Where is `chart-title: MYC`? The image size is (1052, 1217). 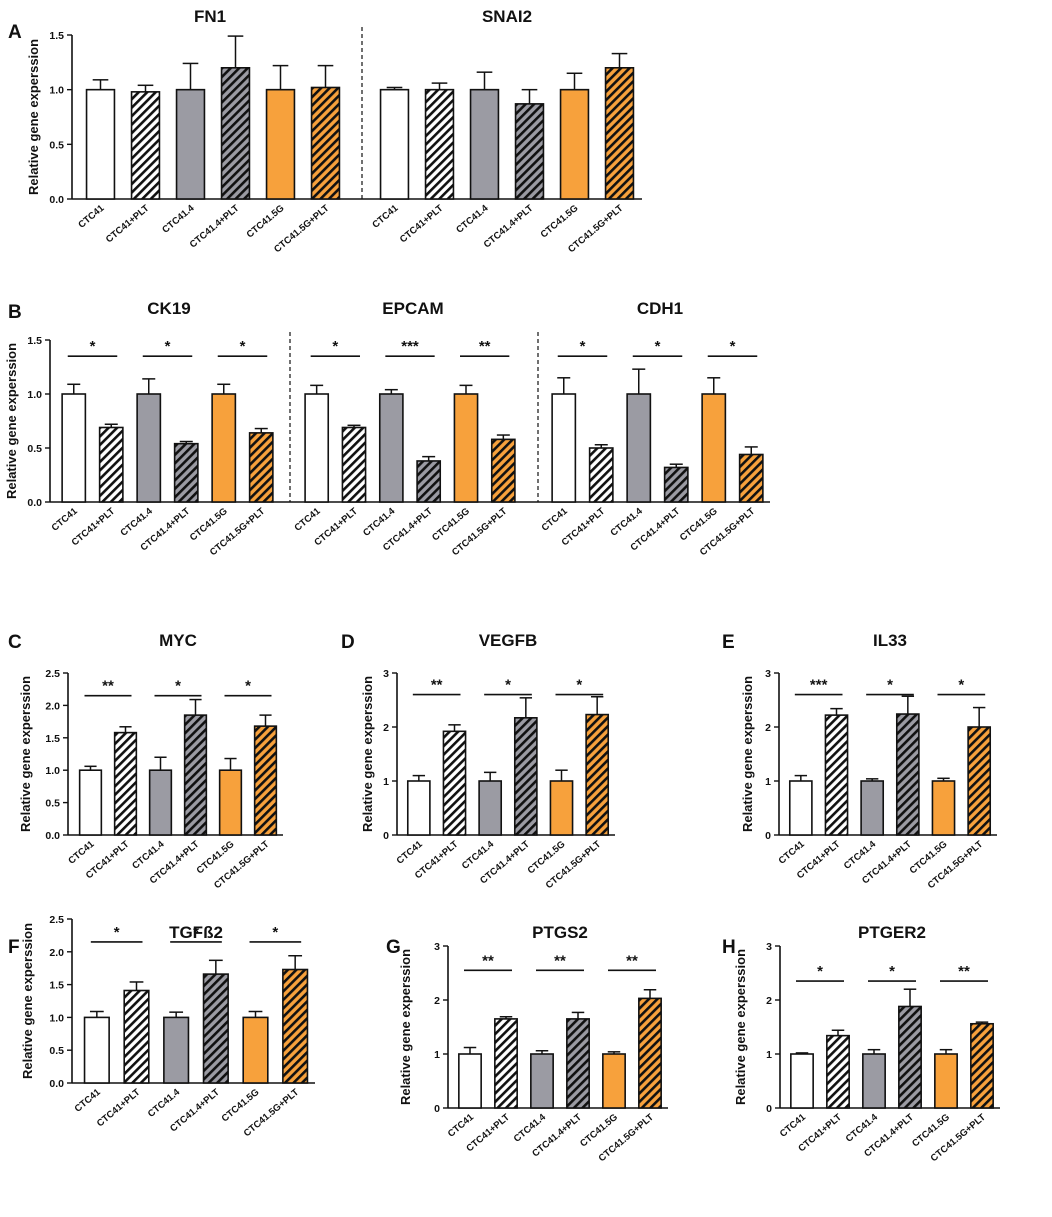 chart-title: MYC is located at coordinates (178, 640).